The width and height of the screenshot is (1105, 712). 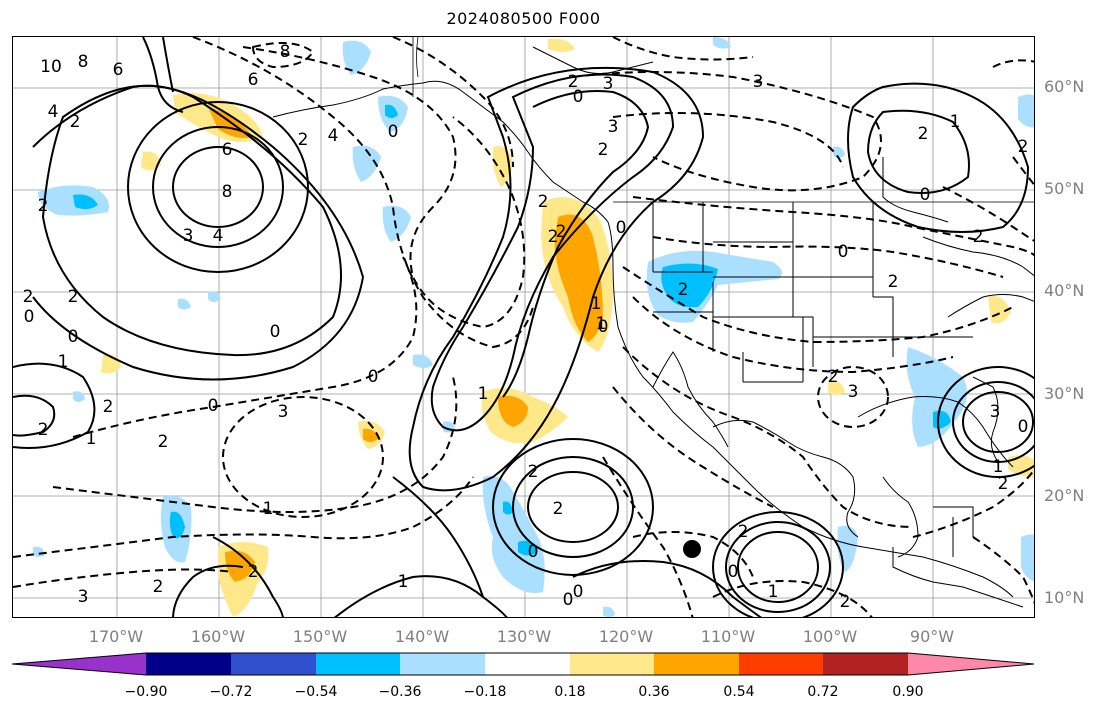 I want to click on colorbar-tick-label: −0.36, so click(x=400, y=692).